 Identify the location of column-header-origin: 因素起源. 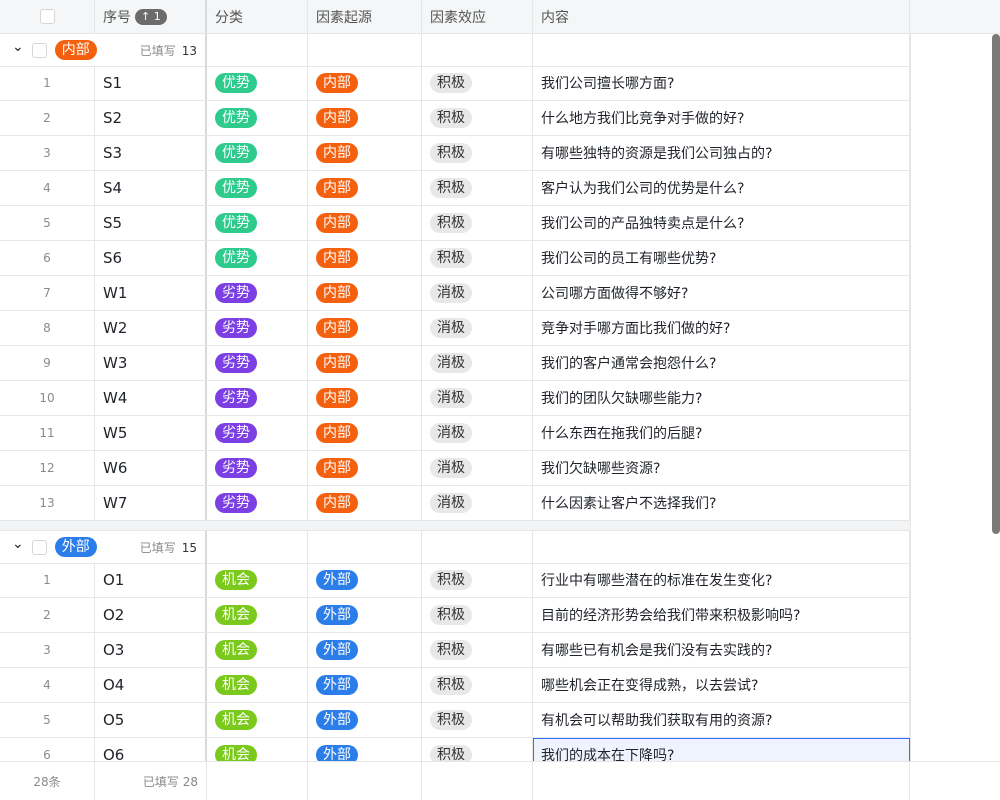
(365, 16).